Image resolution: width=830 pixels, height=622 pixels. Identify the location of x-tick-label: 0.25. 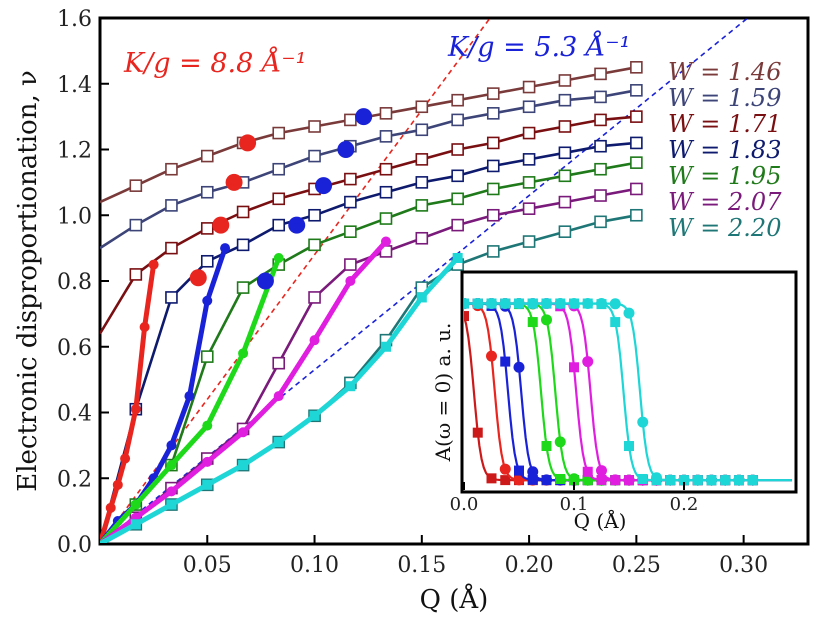
(636, 565).